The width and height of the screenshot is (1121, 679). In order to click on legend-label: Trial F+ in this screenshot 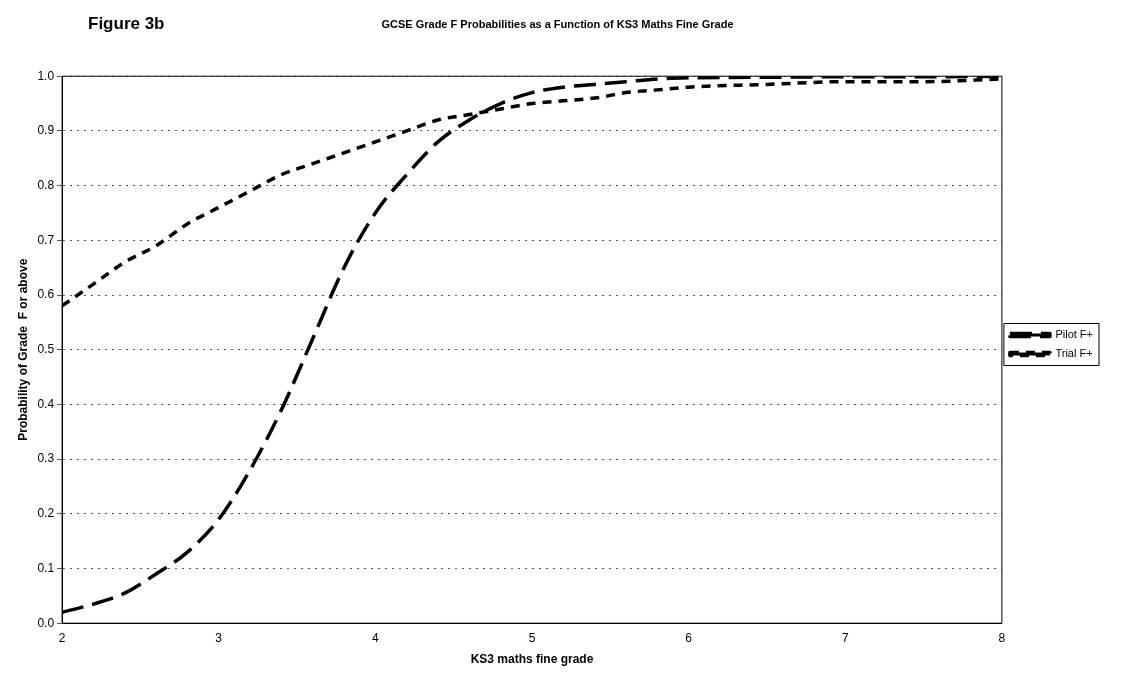, I will do `click(1074, 353)`.